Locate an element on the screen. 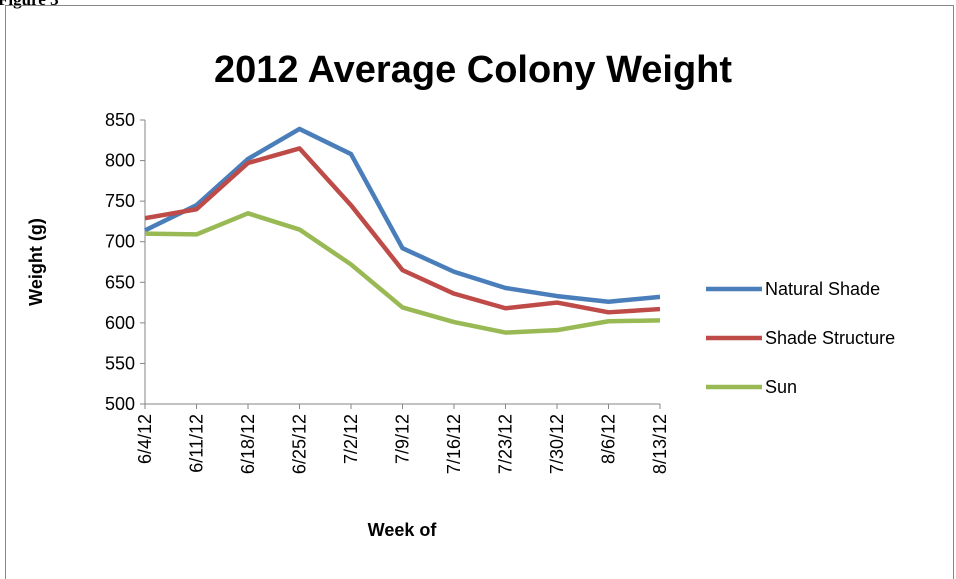  x-tick-label: 7/9/12 is located at coordinates (403, 439).